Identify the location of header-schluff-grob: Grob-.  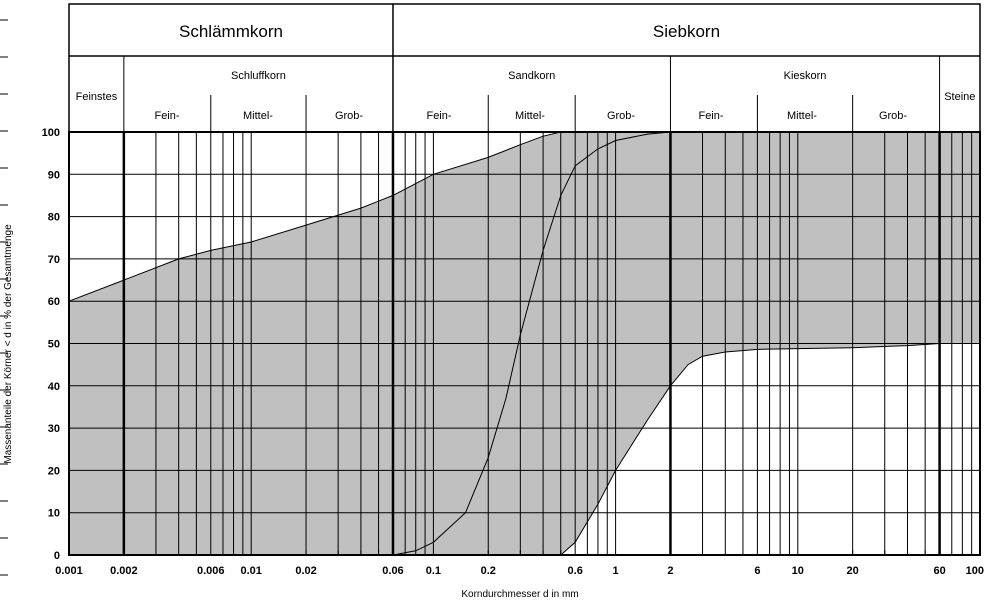
(349, 116).